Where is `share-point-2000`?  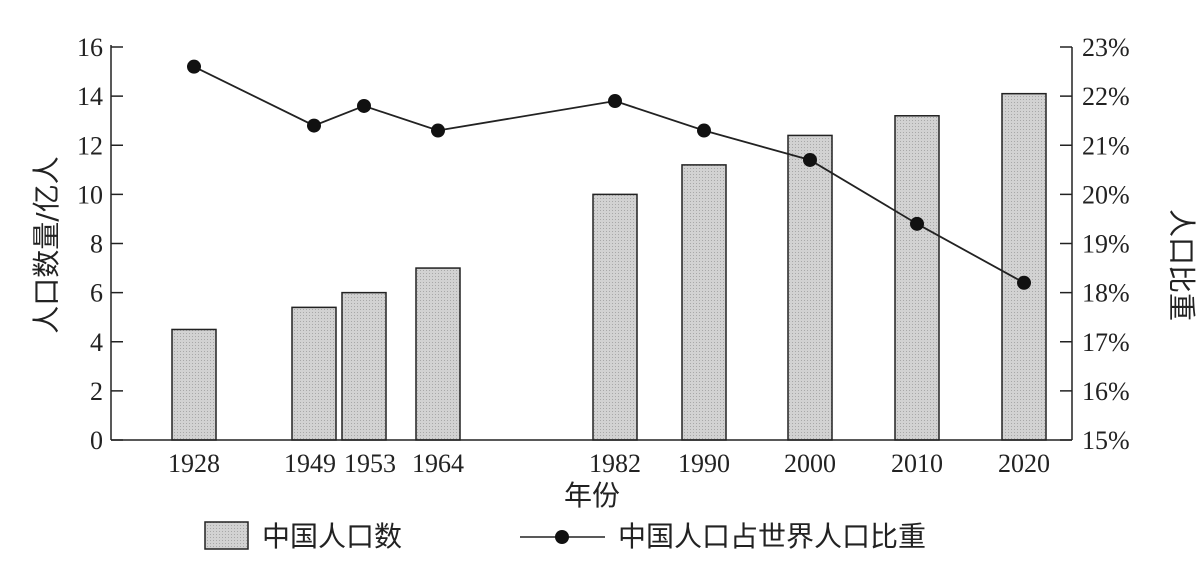 share-point-2000 is located at coordinates (810, 159).